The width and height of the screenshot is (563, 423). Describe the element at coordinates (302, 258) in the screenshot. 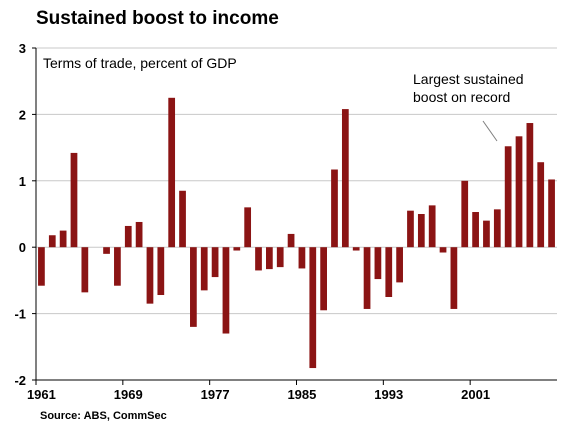

I see `bar-1985` at that location.